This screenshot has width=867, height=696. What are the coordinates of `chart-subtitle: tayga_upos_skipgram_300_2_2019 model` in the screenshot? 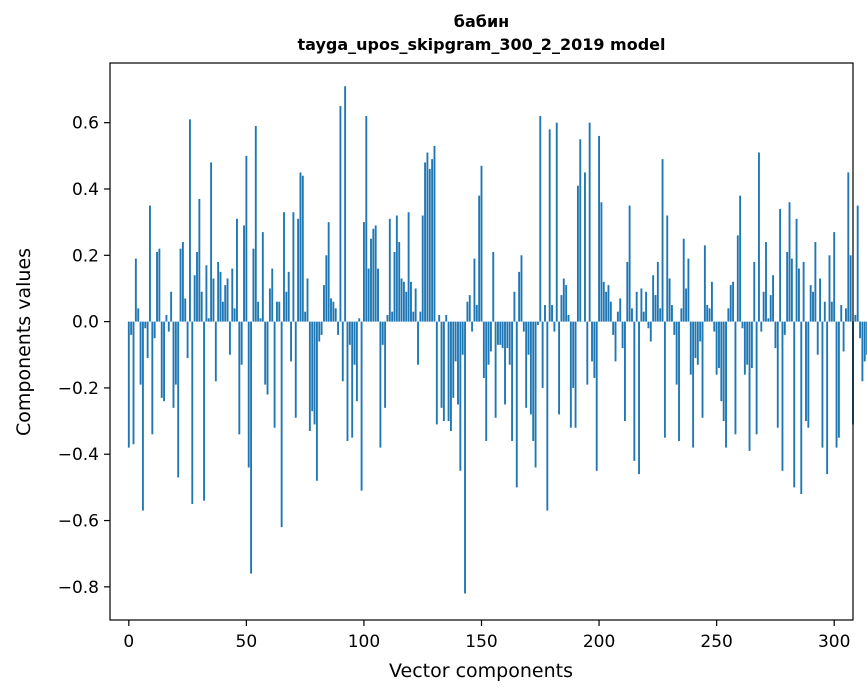 It's located at (481, 44).